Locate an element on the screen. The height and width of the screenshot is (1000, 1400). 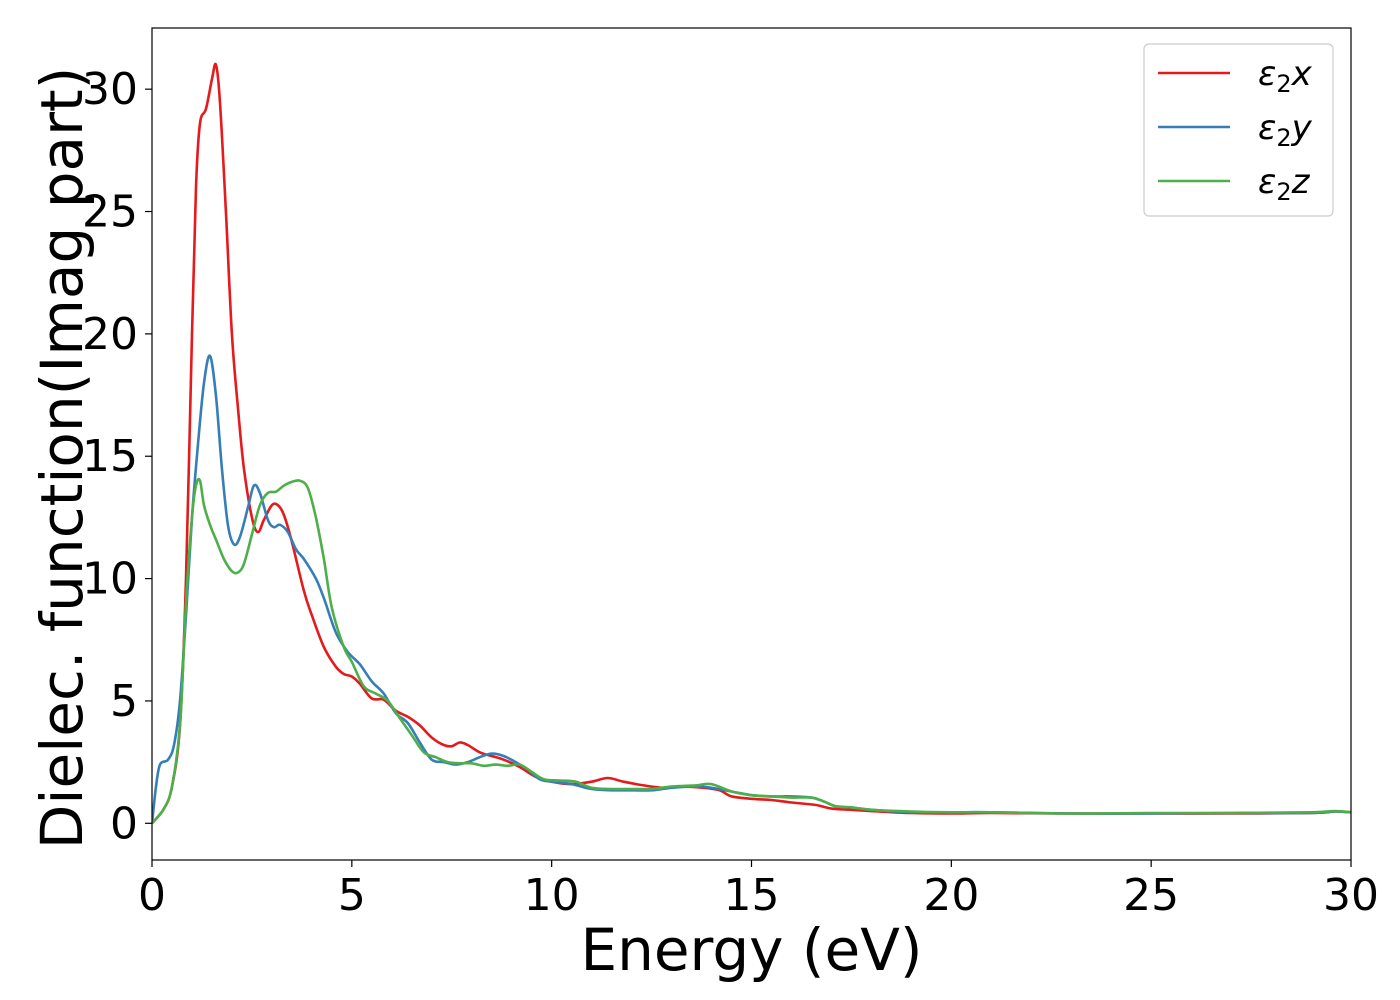
y-axis-ticks: 0 5 10 15 20 25 30 is located at coordinates (117, 456).